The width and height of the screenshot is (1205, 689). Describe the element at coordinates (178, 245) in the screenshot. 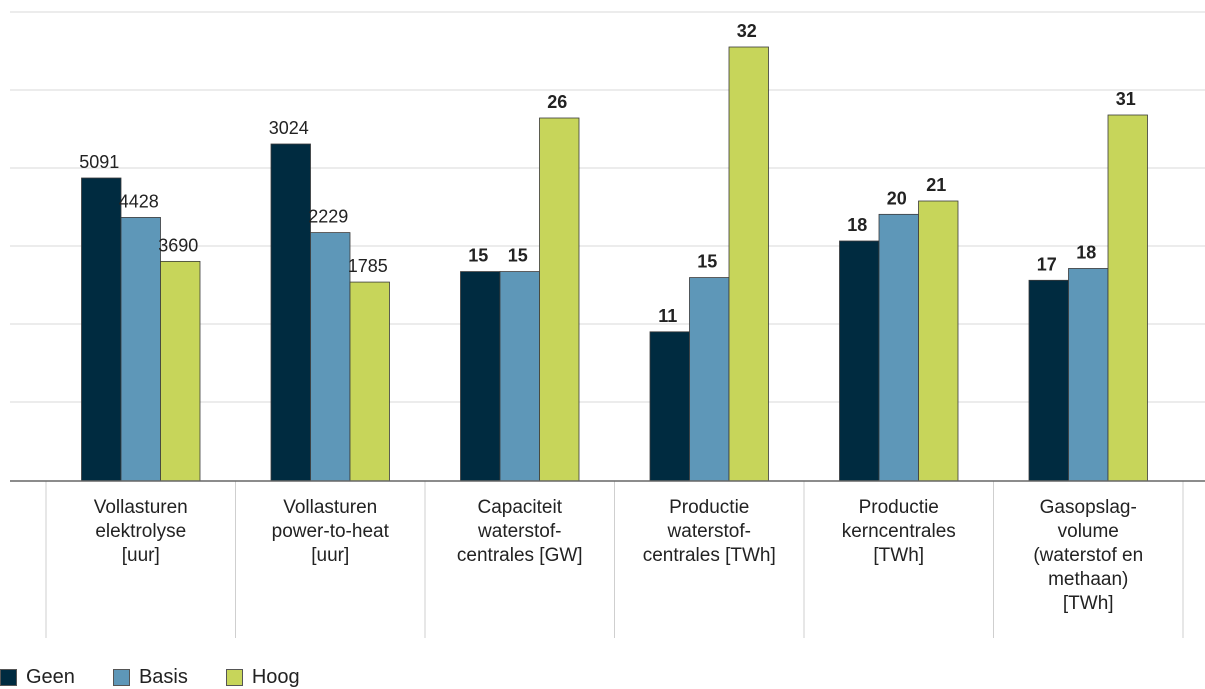

I see `data-label-hoog-1: 3690` at that location.